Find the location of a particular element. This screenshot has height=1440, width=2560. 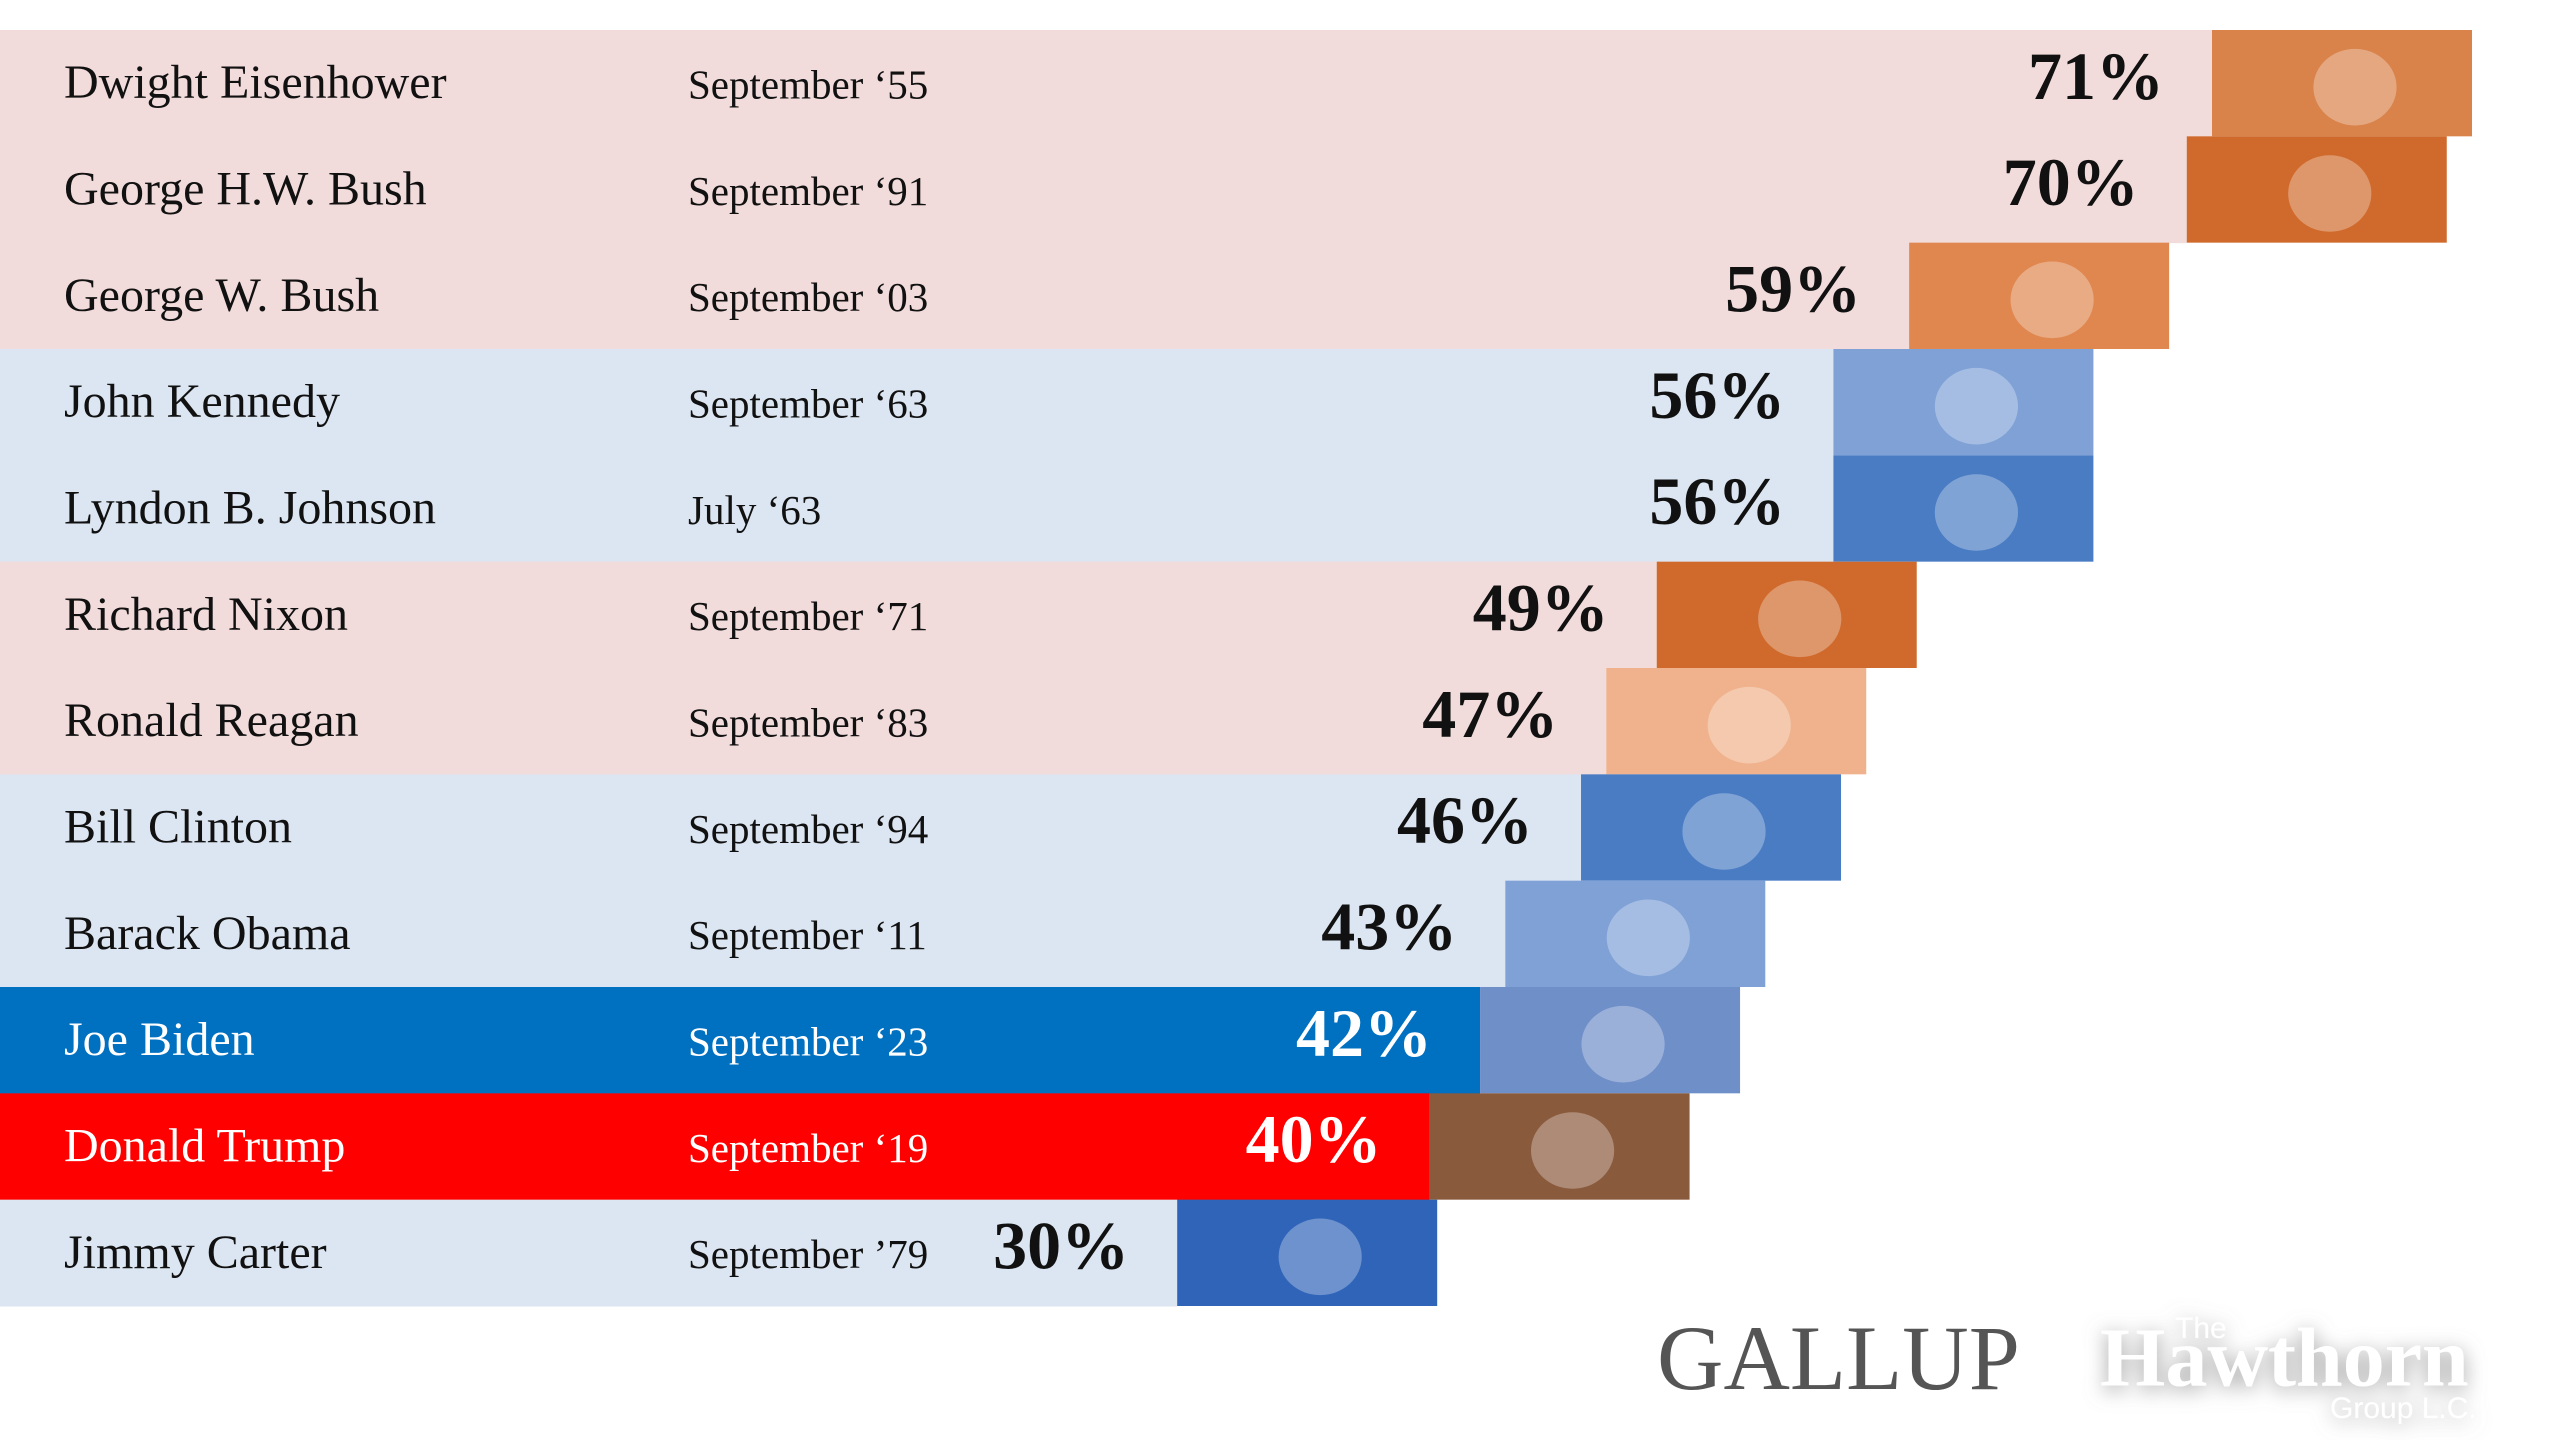

poll-date: September ‘94 is located at coordinates (808, 829).